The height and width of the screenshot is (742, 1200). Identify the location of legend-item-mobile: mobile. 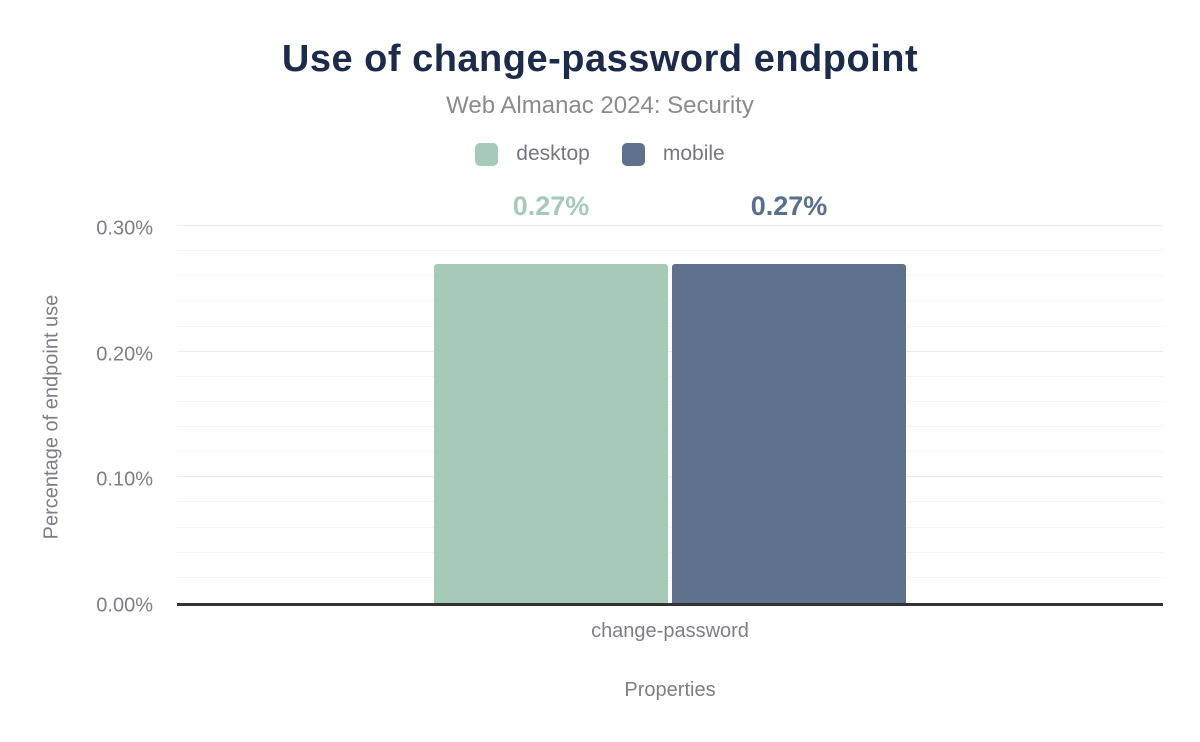
(673, 154).